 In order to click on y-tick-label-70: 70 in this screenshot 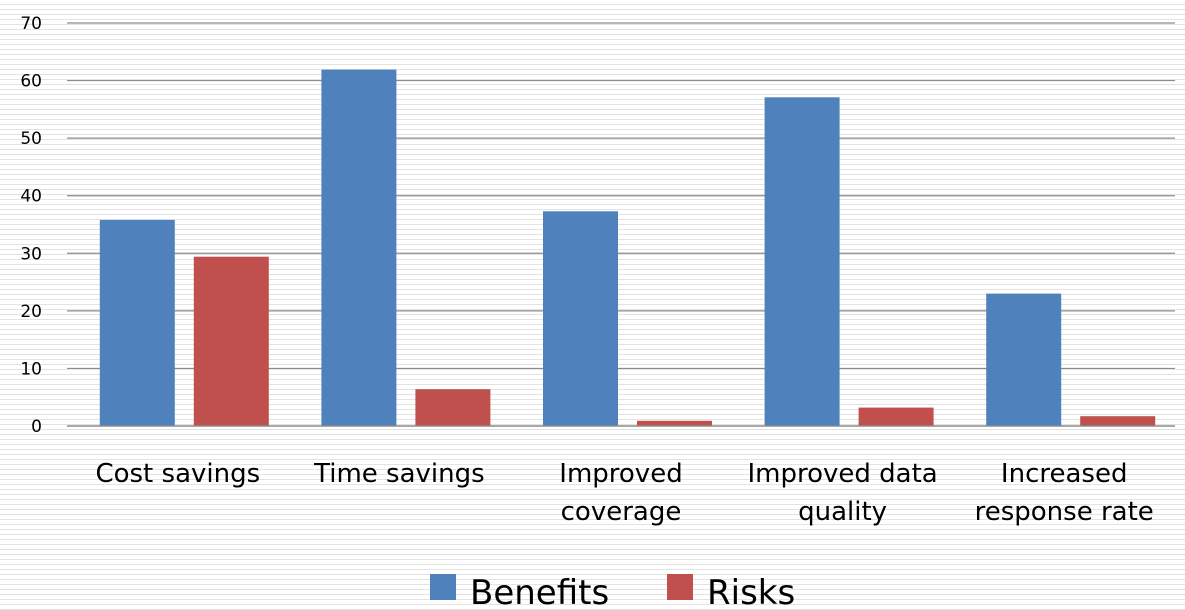, I will do `click(31, 24)`.